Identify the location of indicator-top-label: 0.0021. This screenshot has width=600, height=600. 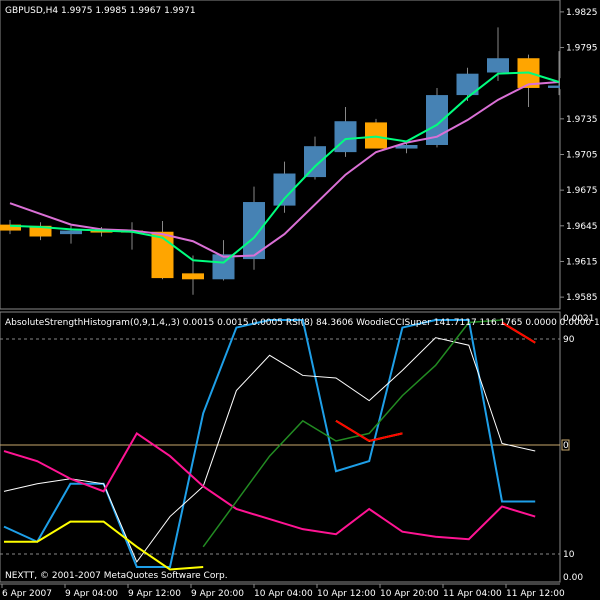
(579, 319).